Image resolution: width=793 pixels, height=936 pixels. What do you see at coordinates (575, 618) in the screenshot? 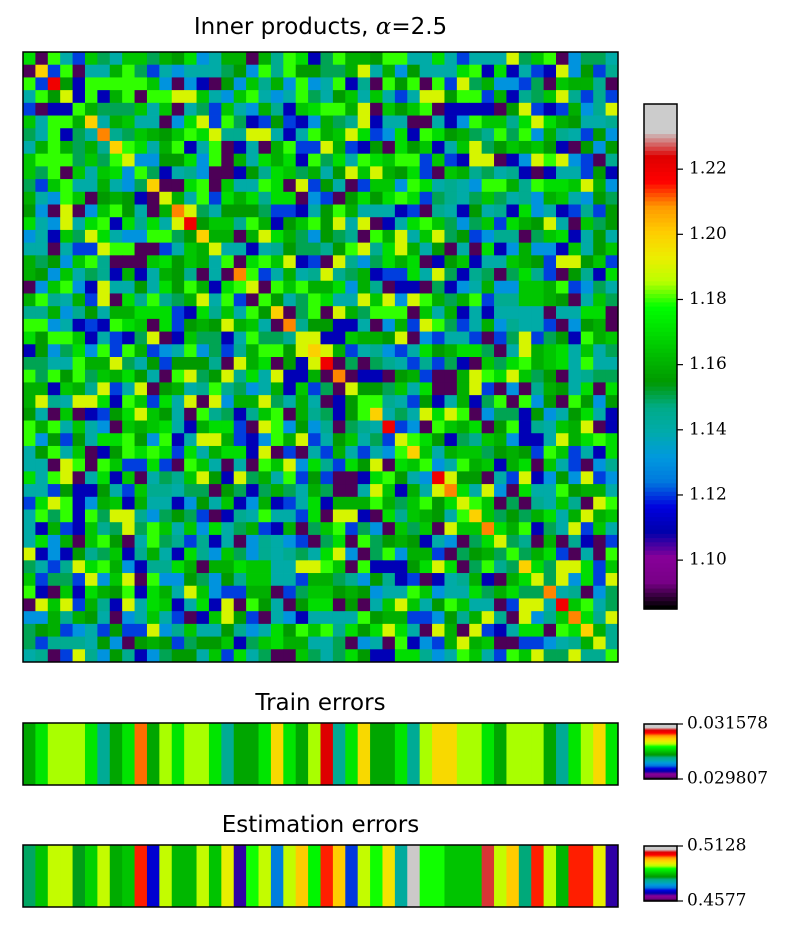
I see `diagonal-cell` at bounding box center [575, 618].